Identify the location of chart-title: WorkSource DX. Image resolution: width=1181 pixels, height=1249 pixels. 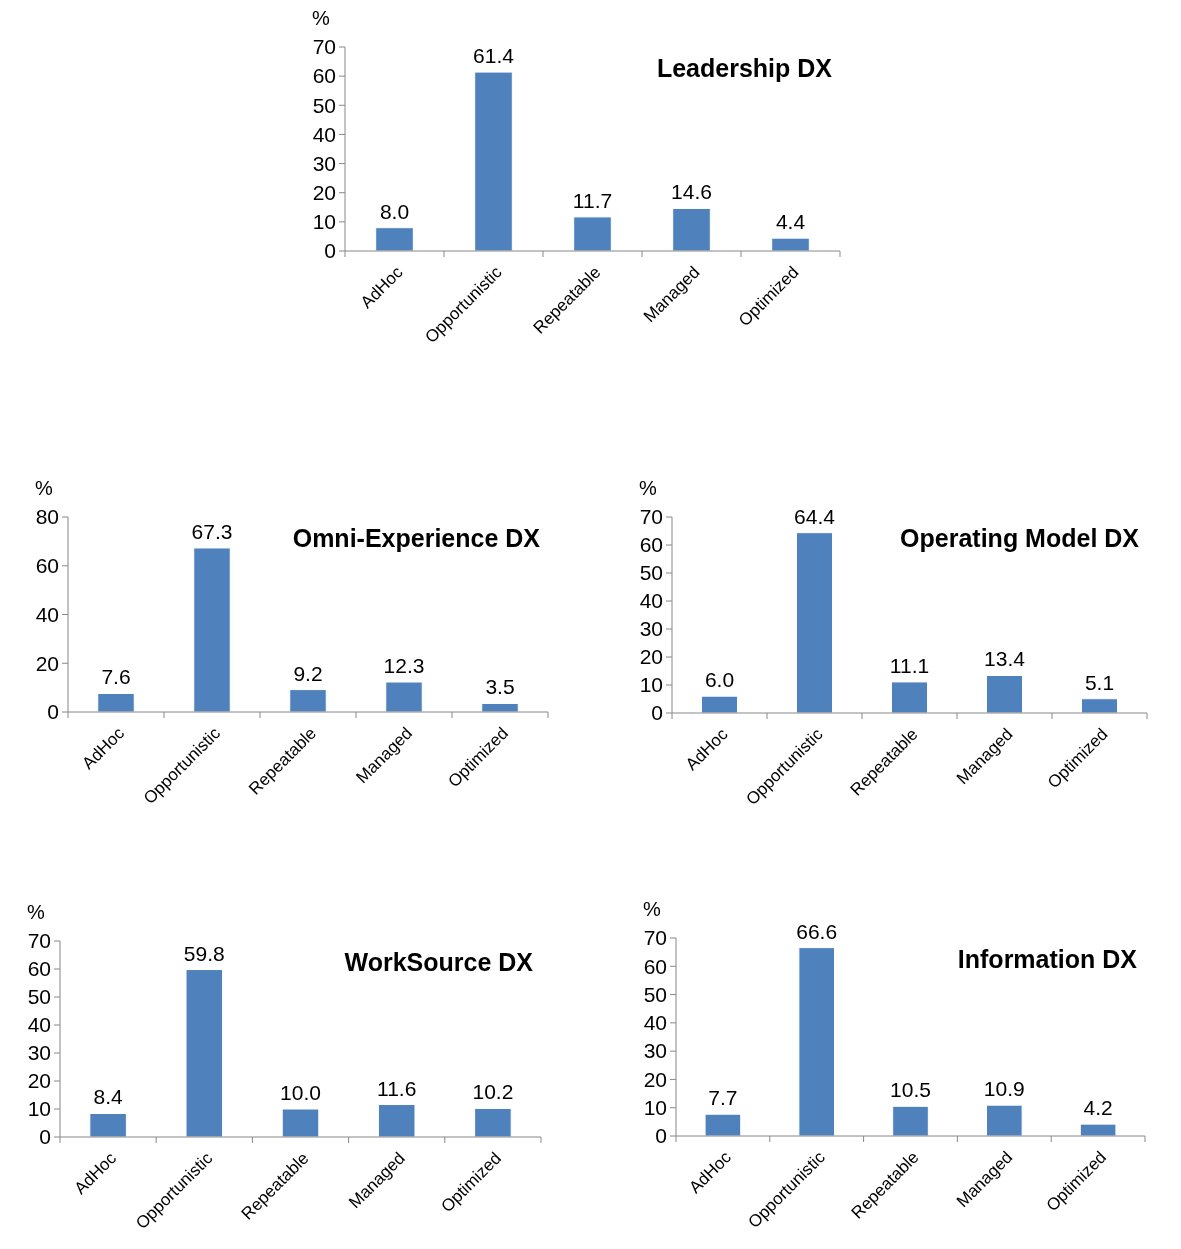
(439, 962).